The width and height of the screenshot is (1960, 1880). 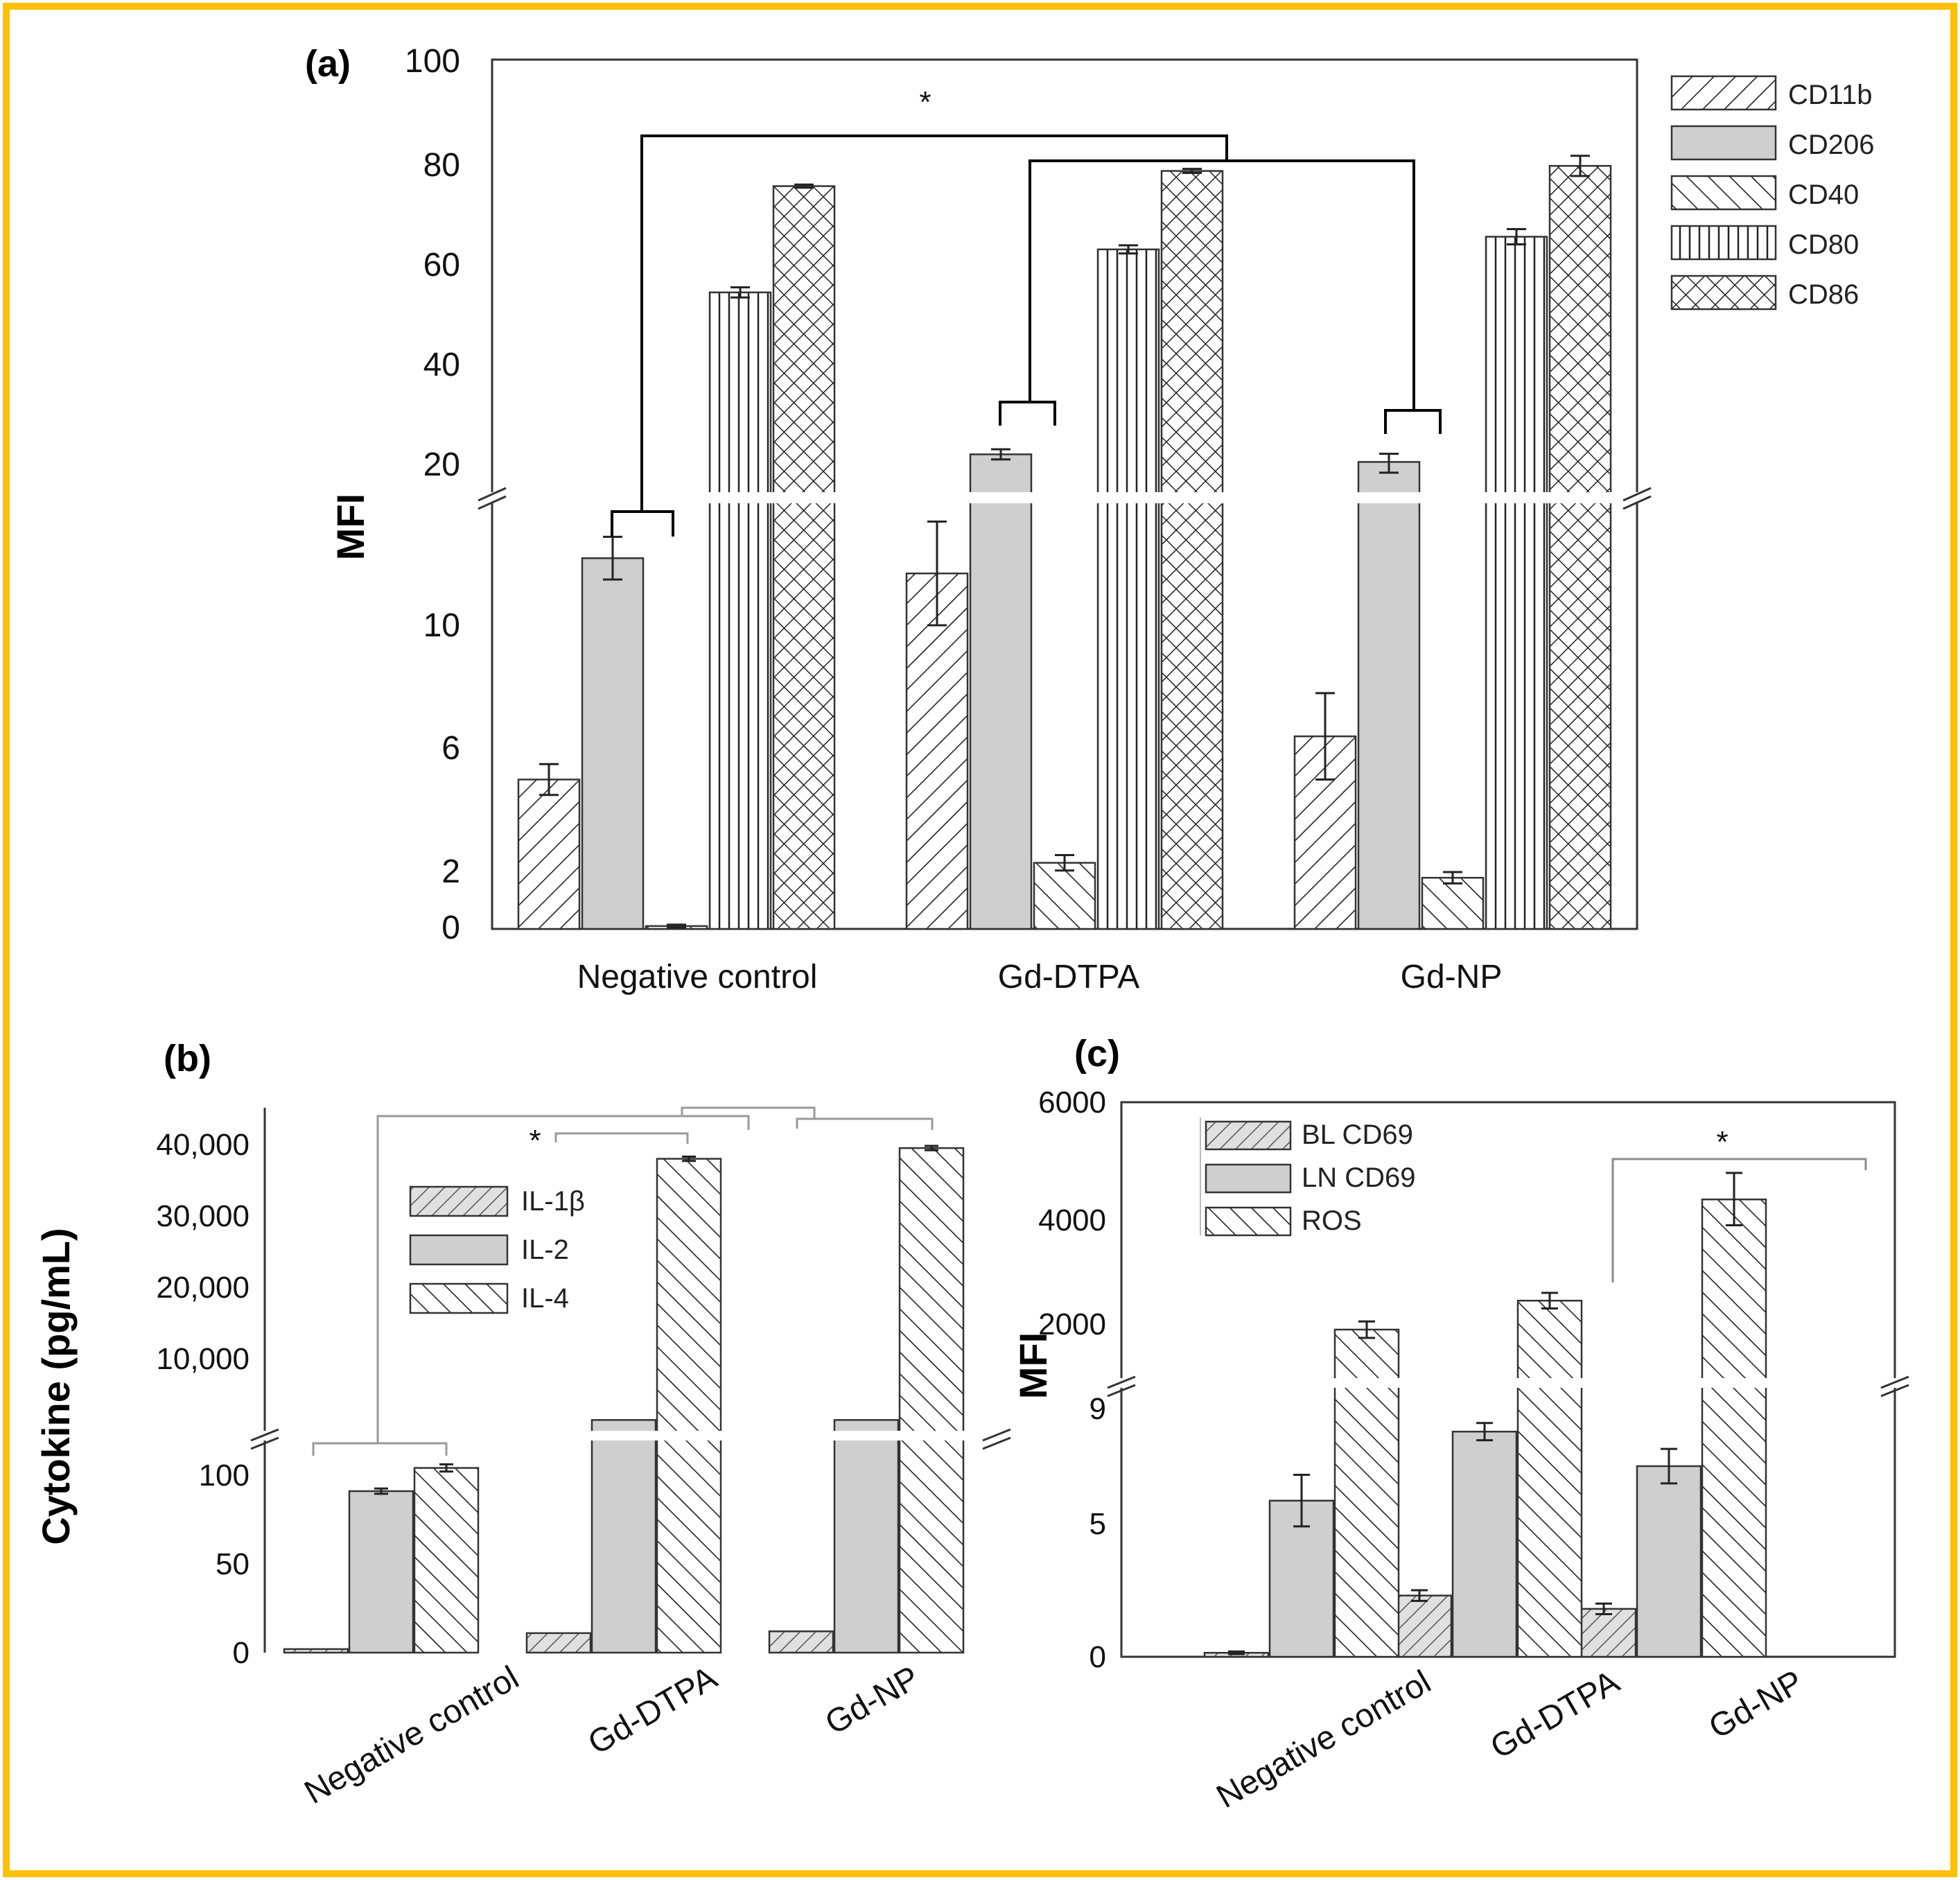 What do you see at coordinates (316, 1651) in the screenshot?
I see `bar-il-1--0` at bounding box center [316, 1651].